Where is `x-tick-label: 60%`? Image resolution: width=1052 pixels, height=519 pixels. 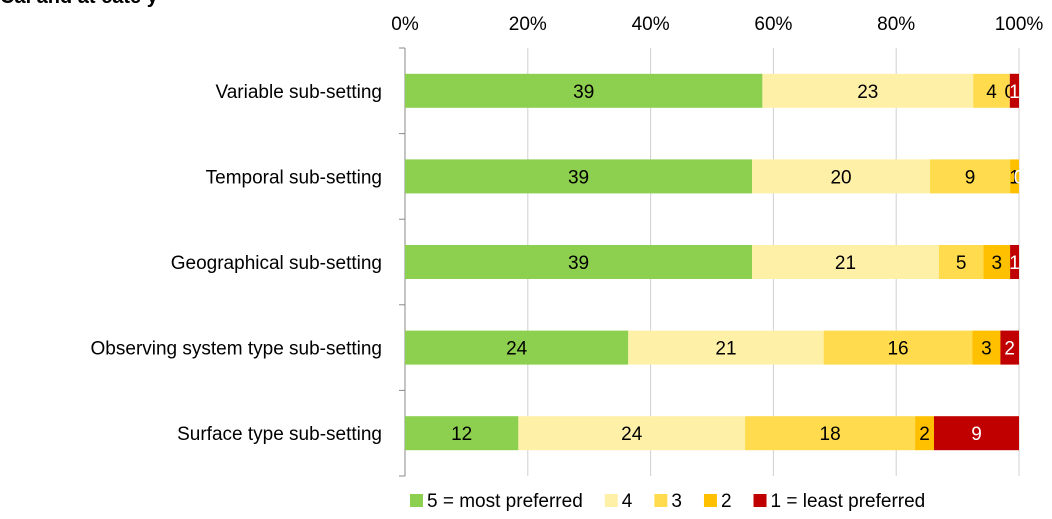 x-tick-label: 60% is located at coordinates (773, 24).